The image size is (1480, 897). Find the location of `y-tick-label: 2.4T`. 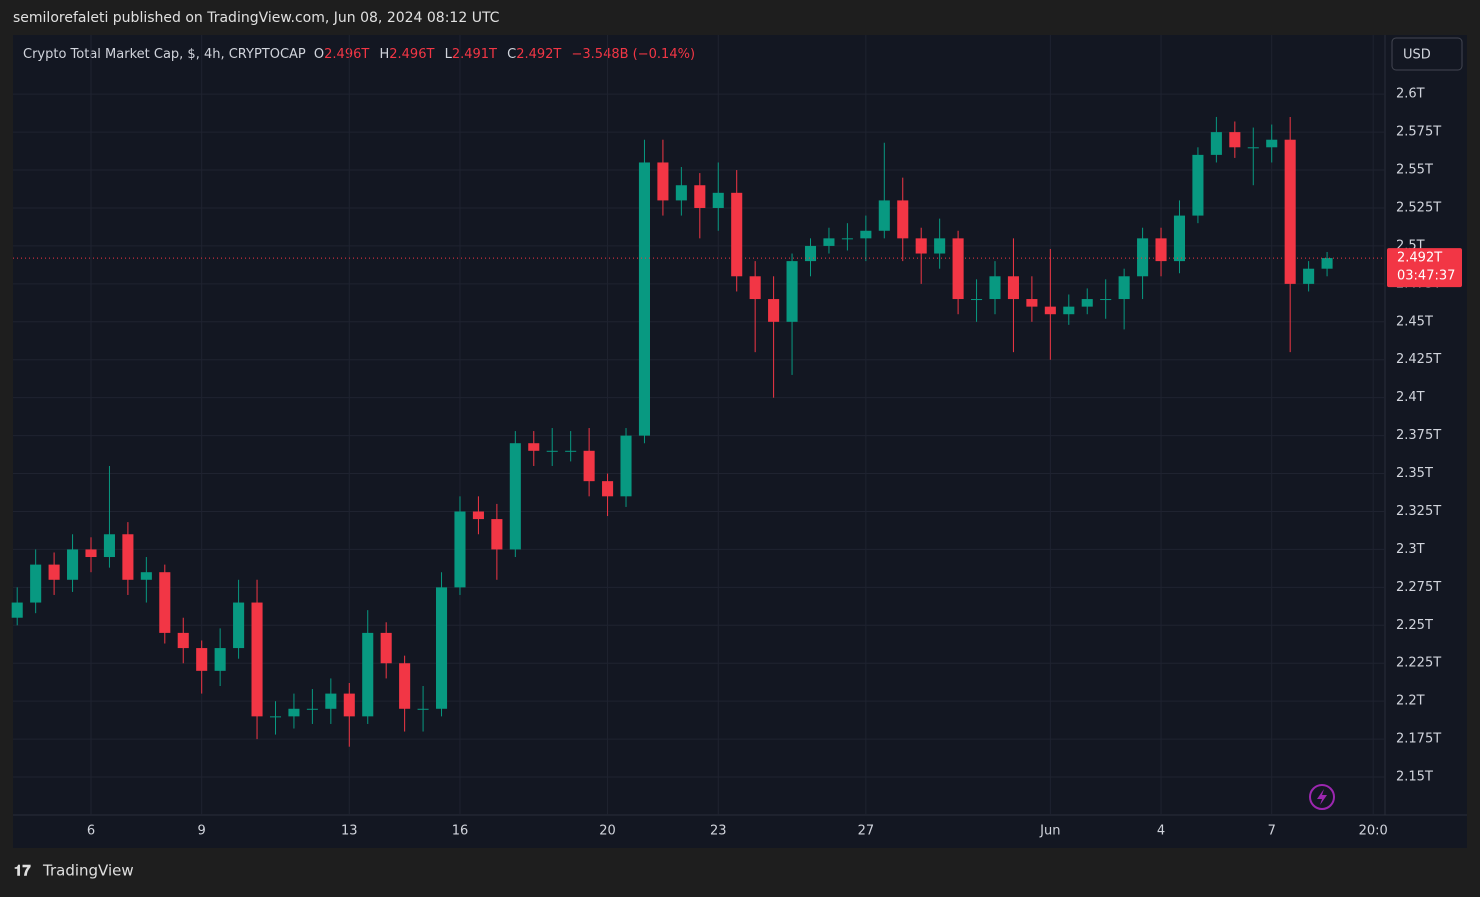

y-tick-label: 2.4T is located at coordinates (1410, 397).